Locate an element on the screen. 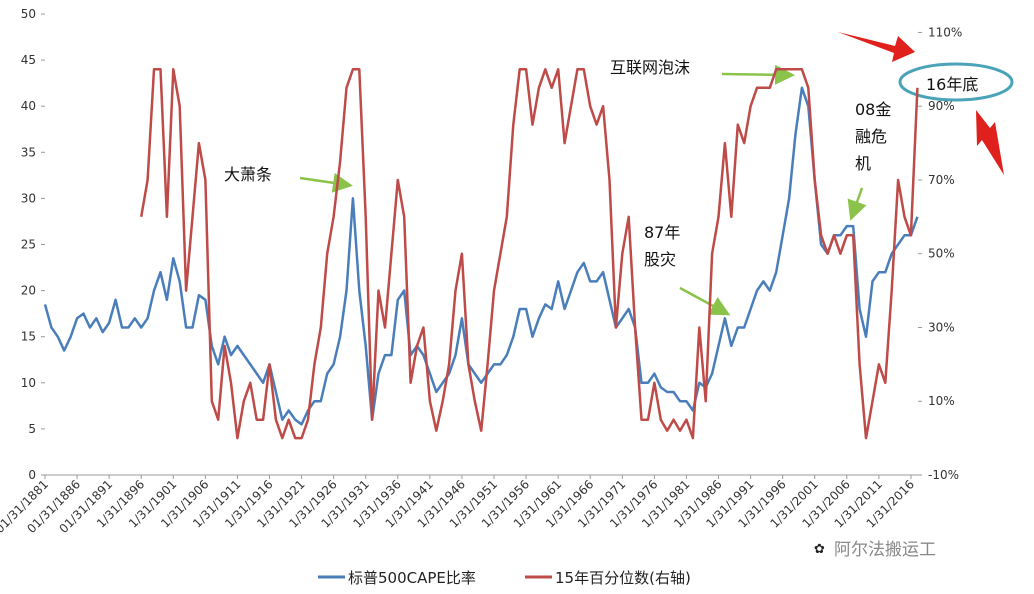 Image resolution: width=1034 pixels, height=594 pixels. red-arrows is located at coordinates (921, 103).